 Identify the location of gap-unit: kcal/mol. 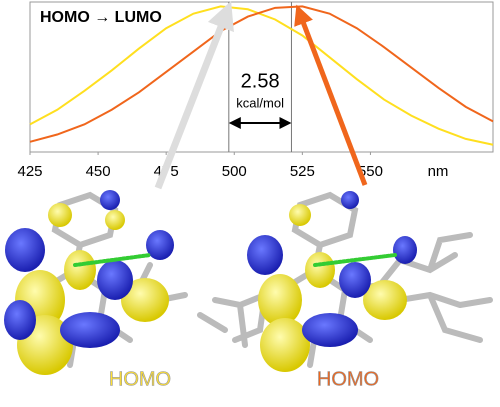
(260, 102).